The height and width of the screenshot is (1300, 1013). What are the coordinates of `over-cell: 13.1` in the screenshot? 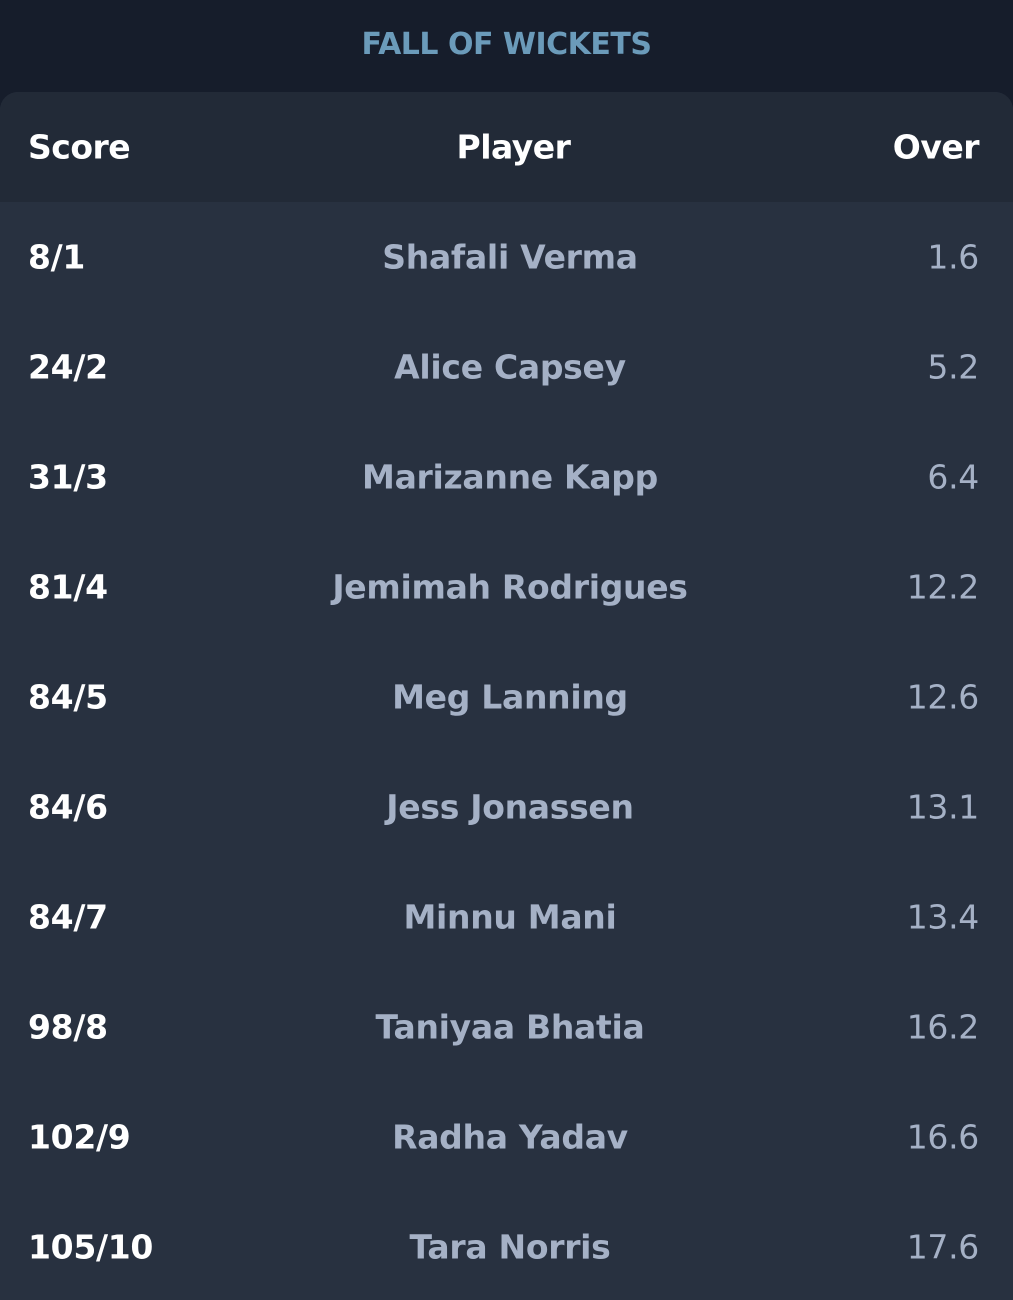 It's located at (943, 807).